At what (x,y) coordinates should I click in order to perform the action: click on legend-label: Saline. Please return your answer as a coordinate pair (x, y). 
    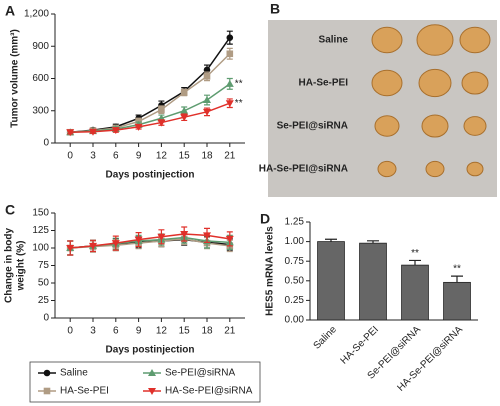
    Looking at the image, I should click on (74, 373).